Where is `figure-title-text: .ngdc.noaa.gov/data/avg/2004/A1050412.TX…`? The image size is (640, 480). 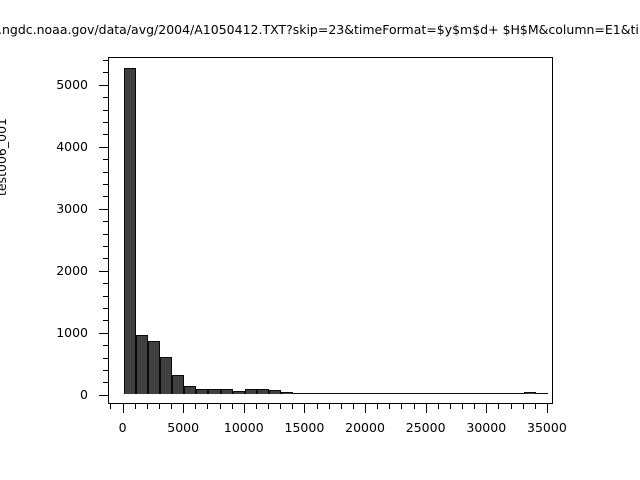
figure-title-text: .ngdc.noaa.gov/data/avg/2004/A1050412.TX… is located at coordinates (320, 29).